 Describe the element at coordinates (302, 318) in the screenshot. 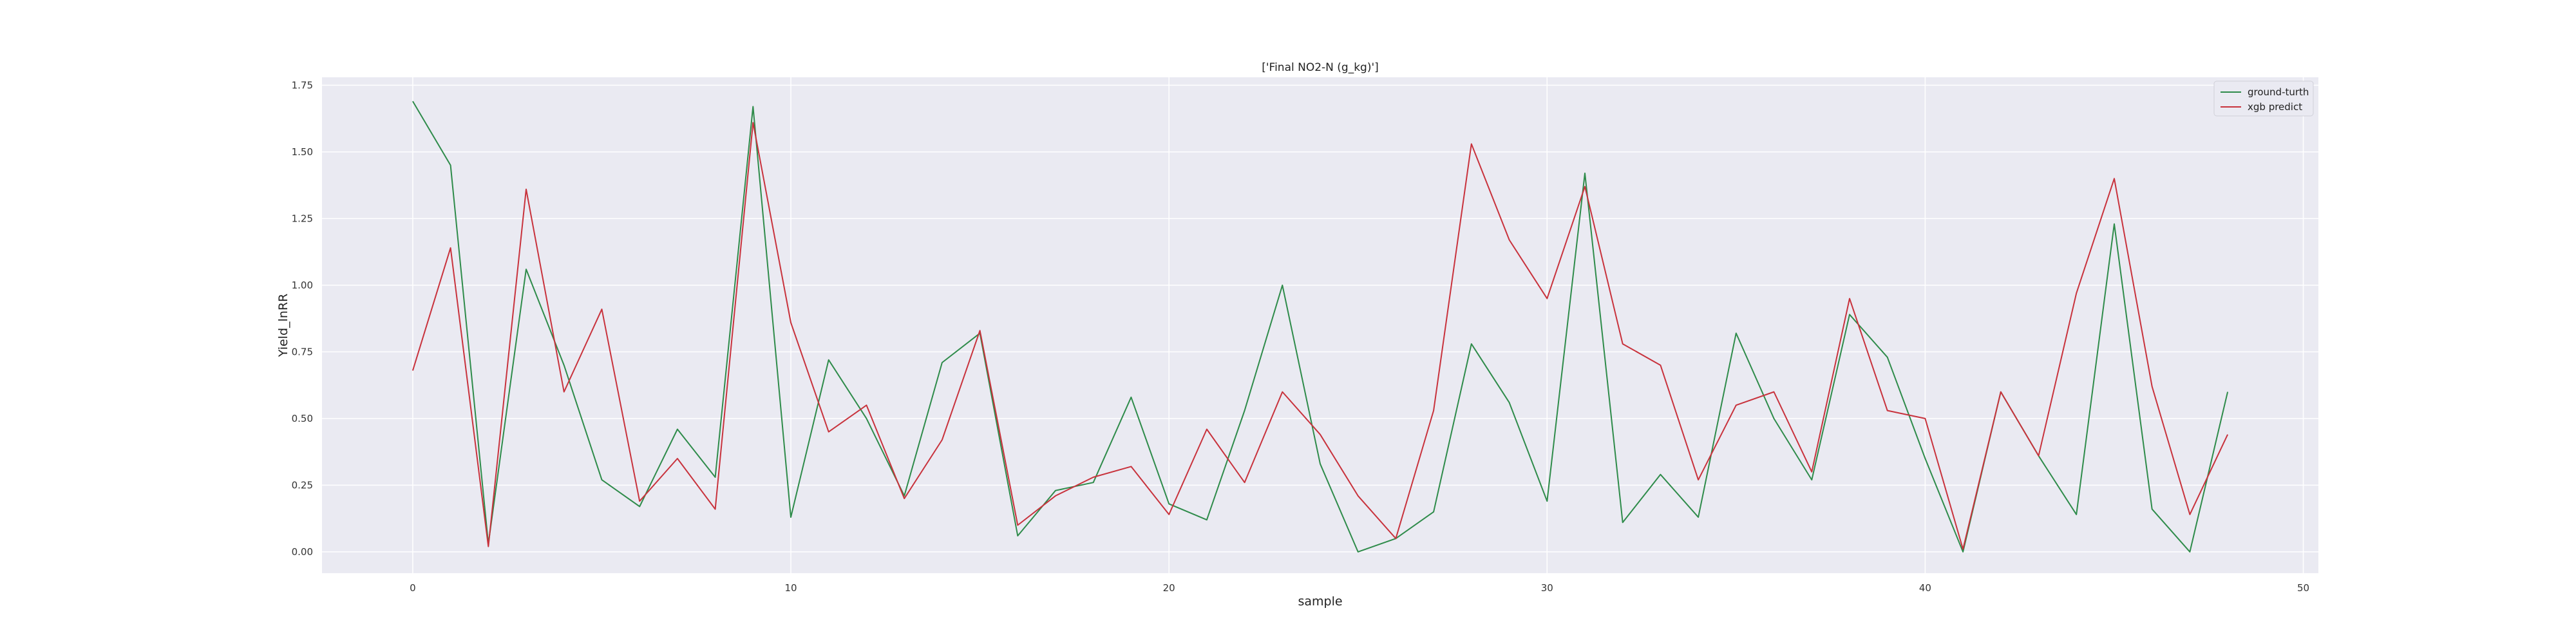

I see `y-tick-labels: 0.00 0.25 0.50 0.75 1.00 1.25 1.50 1.75` at that location.